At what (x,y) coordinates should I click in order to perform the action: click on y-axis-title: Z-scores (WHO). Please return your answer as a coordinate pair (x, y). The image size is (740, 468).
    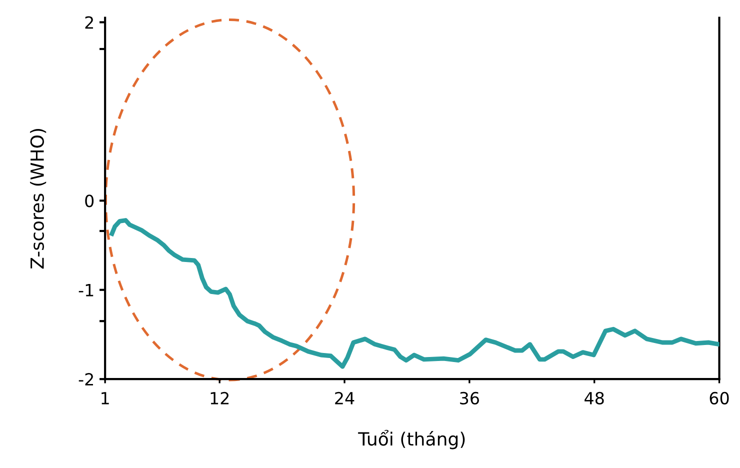
    Looking at the image, I should click on (38, 199).